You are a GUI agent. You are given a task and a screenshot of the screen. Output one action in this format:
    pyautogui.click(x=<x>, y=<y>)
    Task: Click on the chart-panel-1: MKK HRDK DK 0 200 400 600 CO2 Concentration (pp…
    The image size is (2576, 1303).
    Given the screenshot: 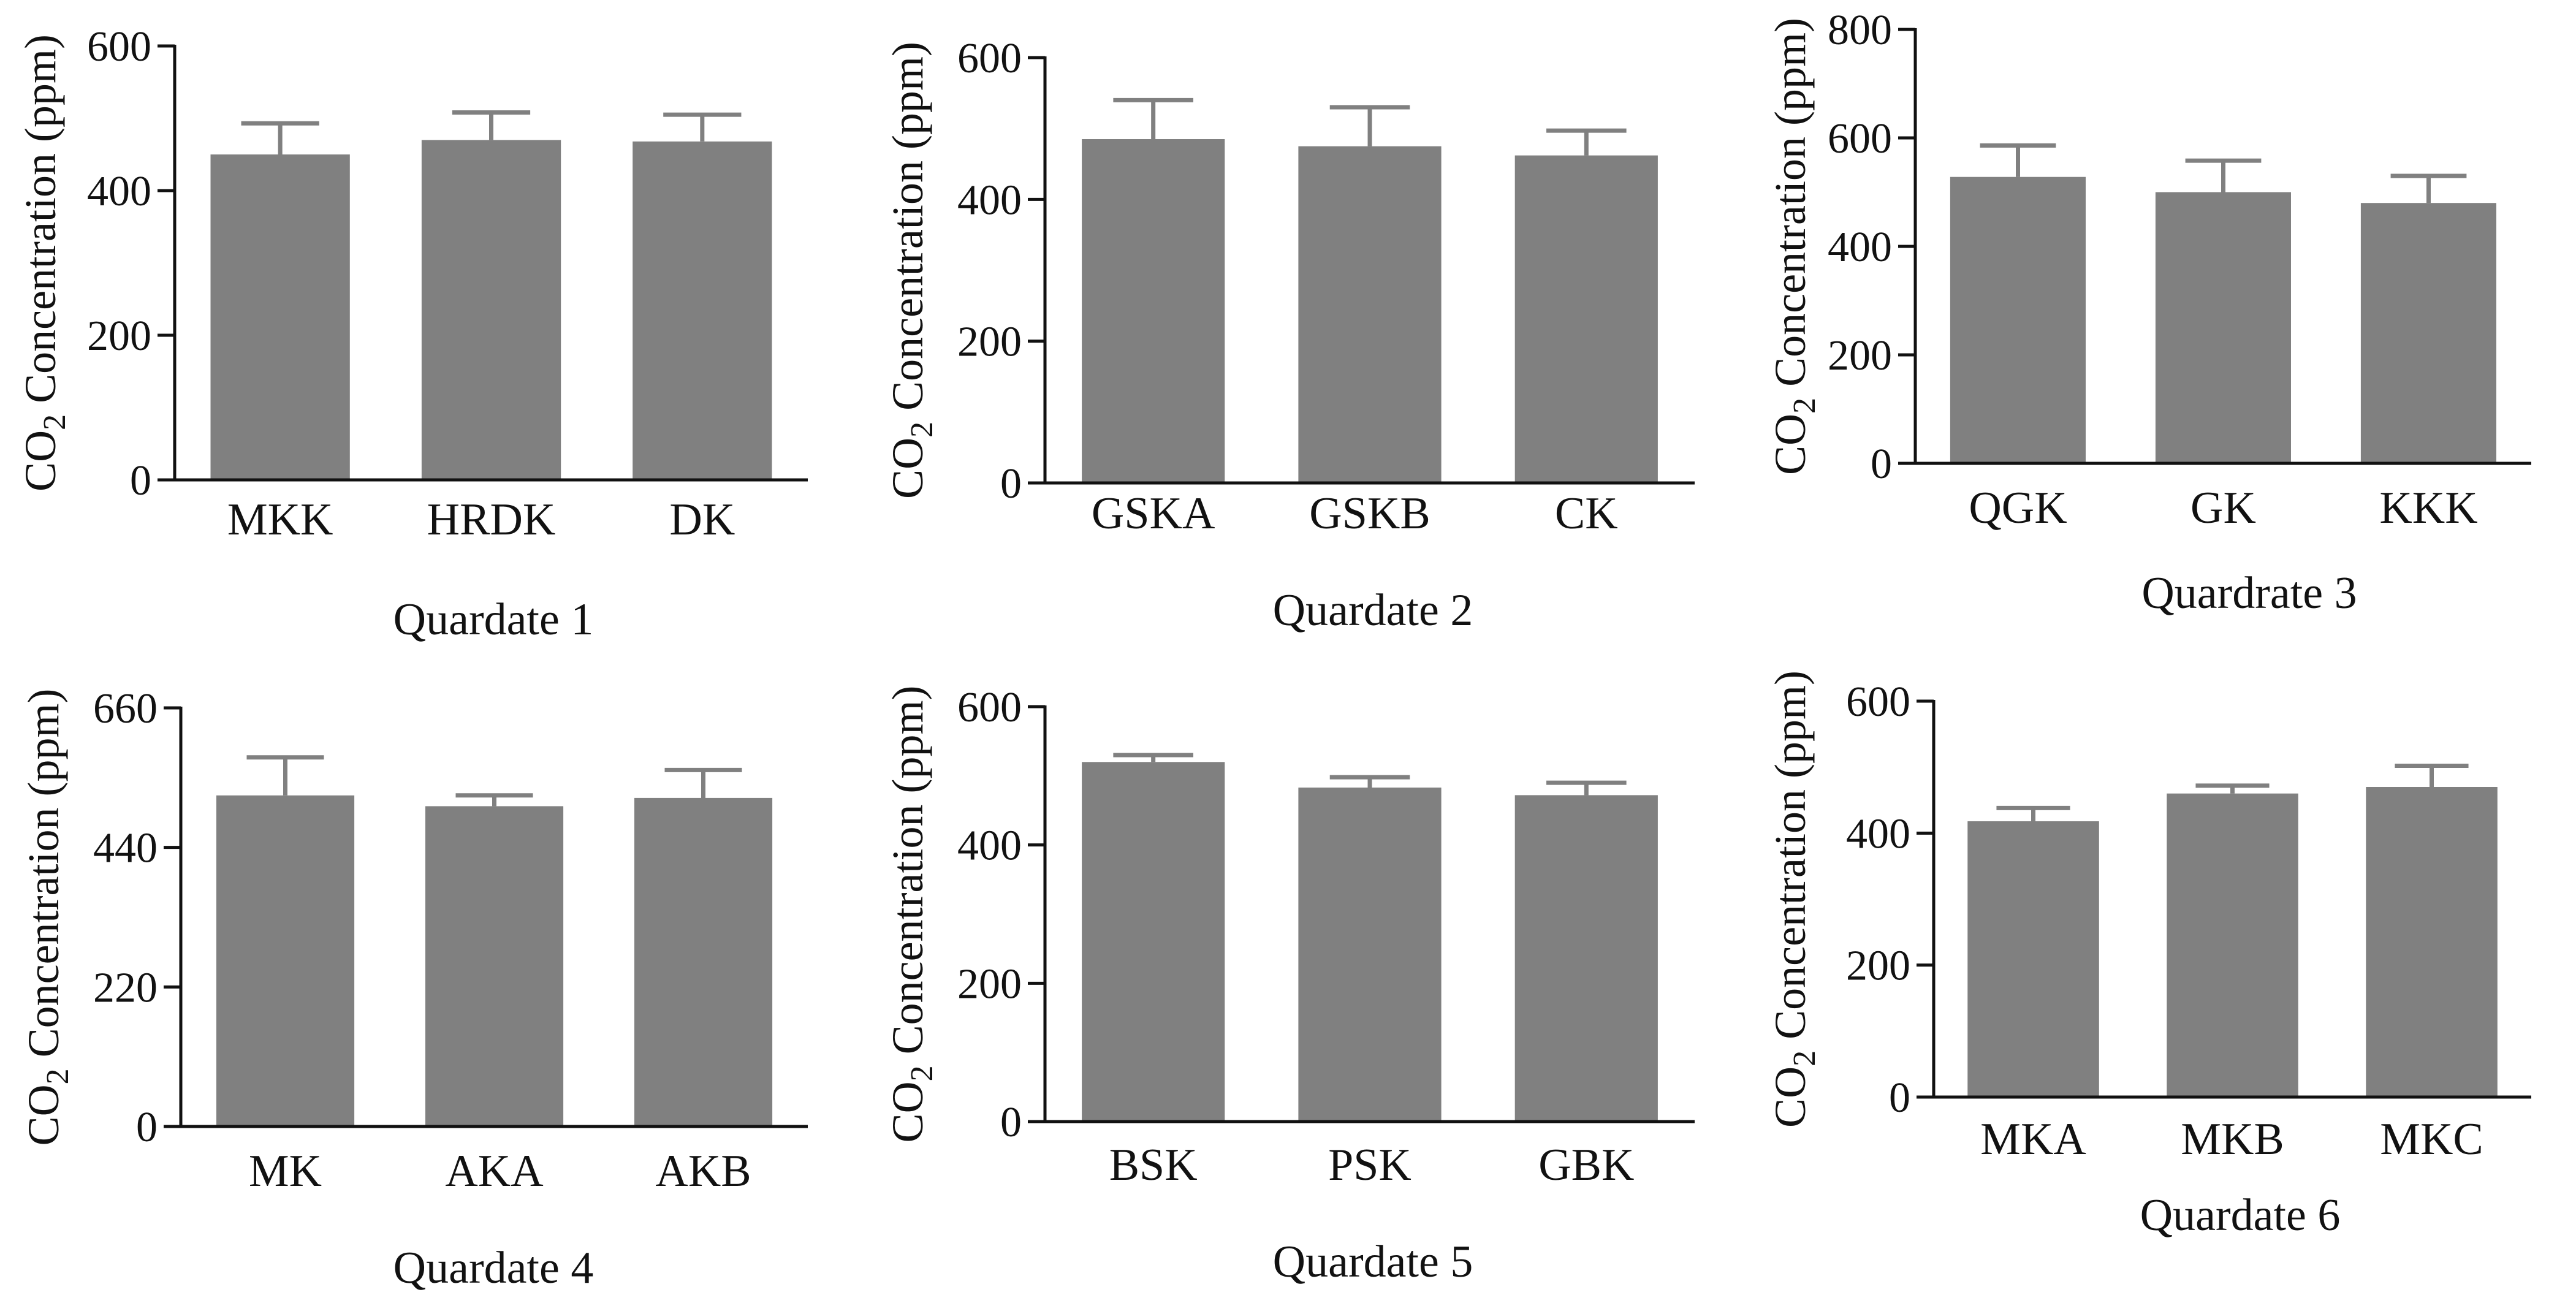 What is the action you would take?
    pyautogui.click(x=412, y=334)
    